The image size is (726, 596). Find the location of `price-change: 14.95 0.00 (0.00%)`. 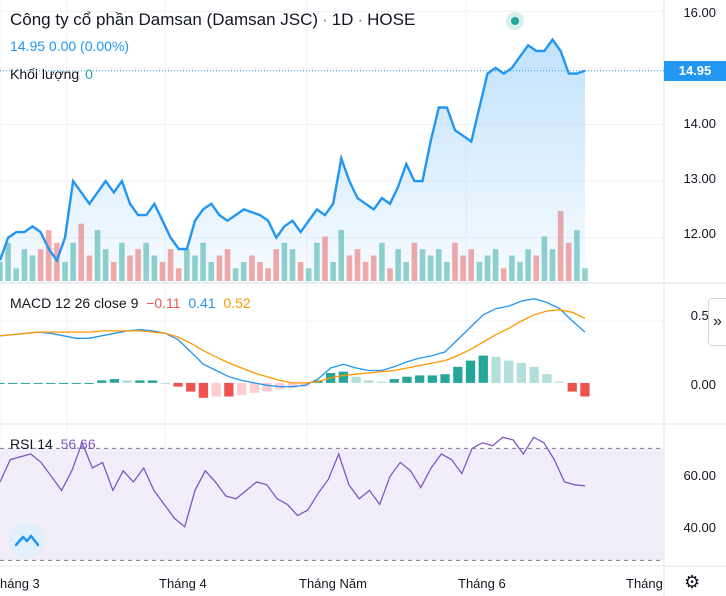

price-change: 14.95 0.00 (0.00%) is located at coordinates (70, 46).